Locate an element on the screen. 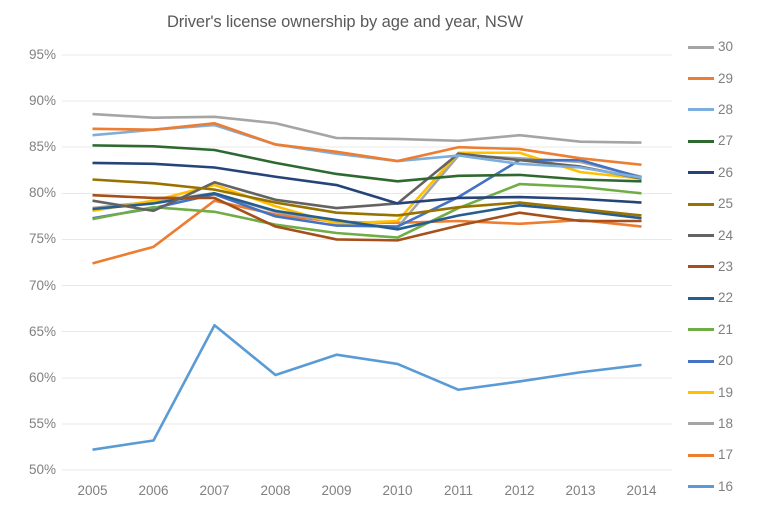 This screenshot has height=525, width=767. legend-item-17: 17 is located at coordinates (710, 455).